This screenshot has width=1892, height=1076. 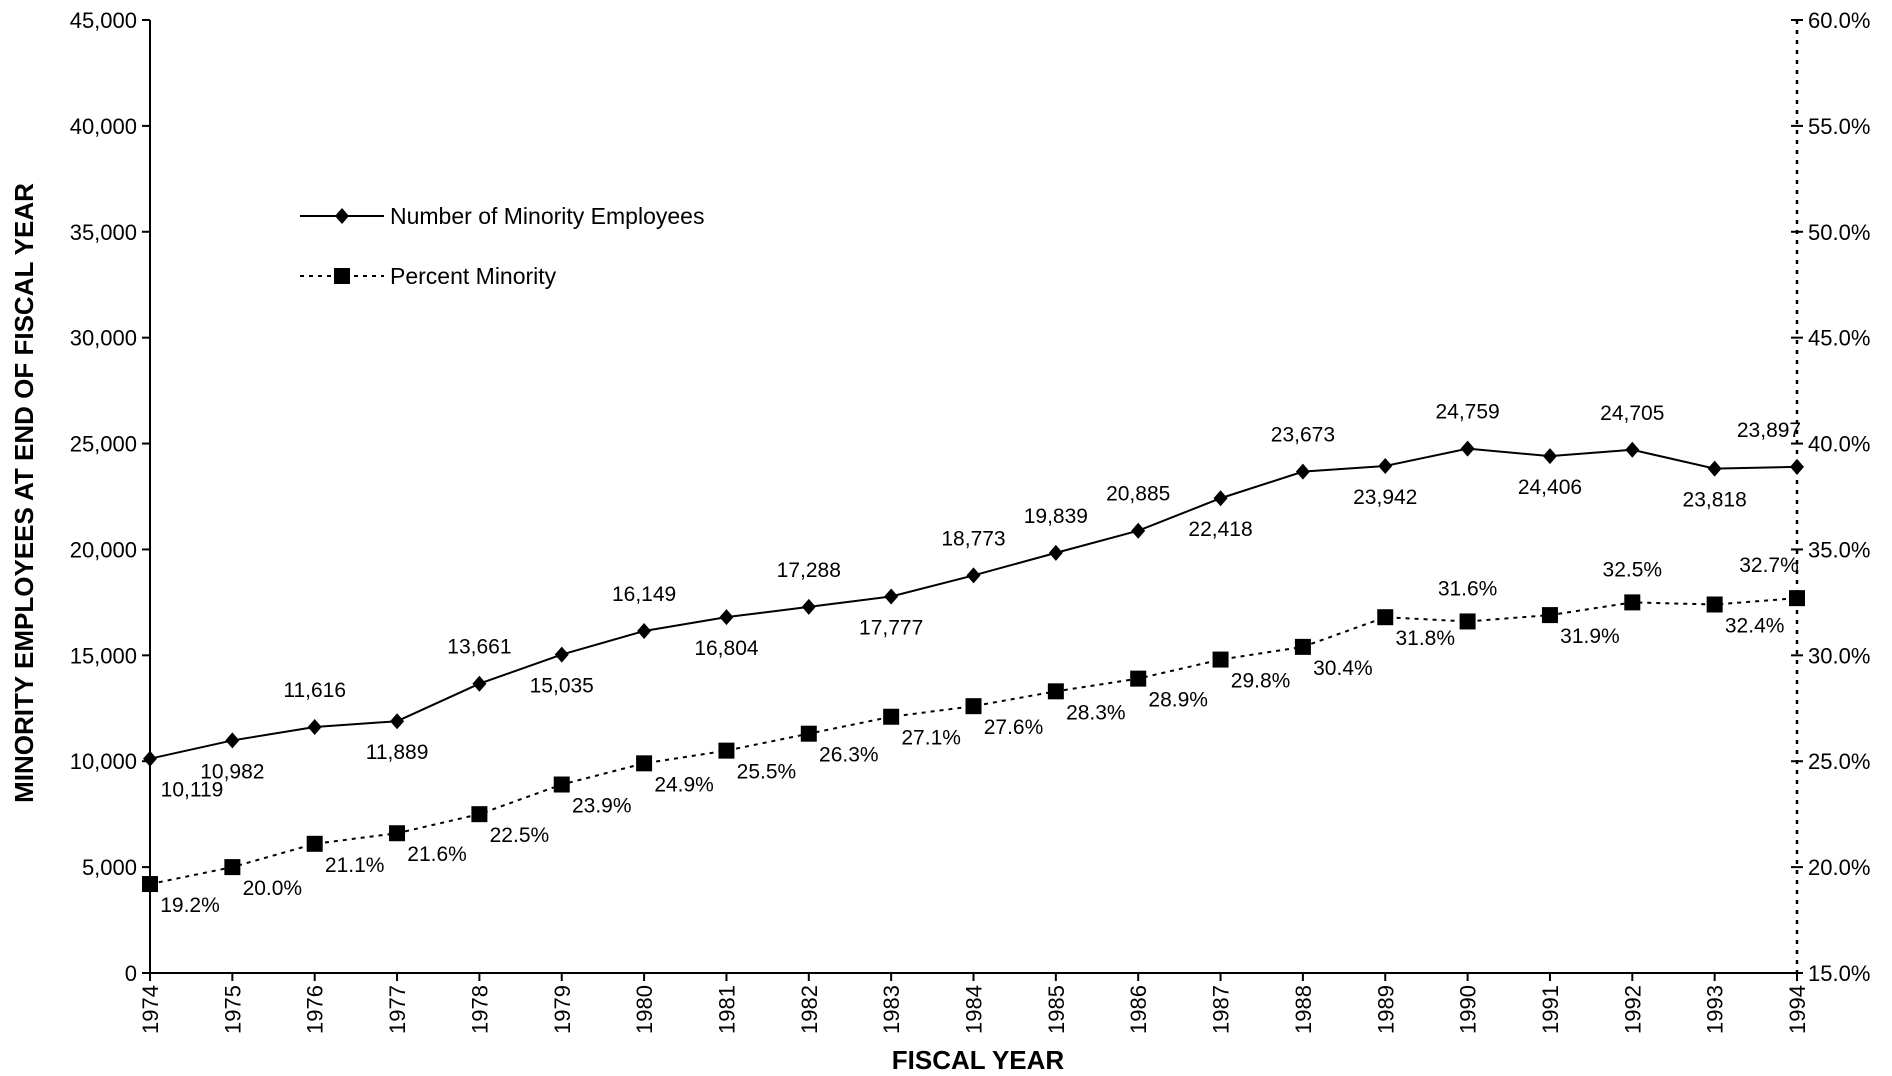 I want to click on y2-tick-label: 30.0%, so click(x=1839, y=655).